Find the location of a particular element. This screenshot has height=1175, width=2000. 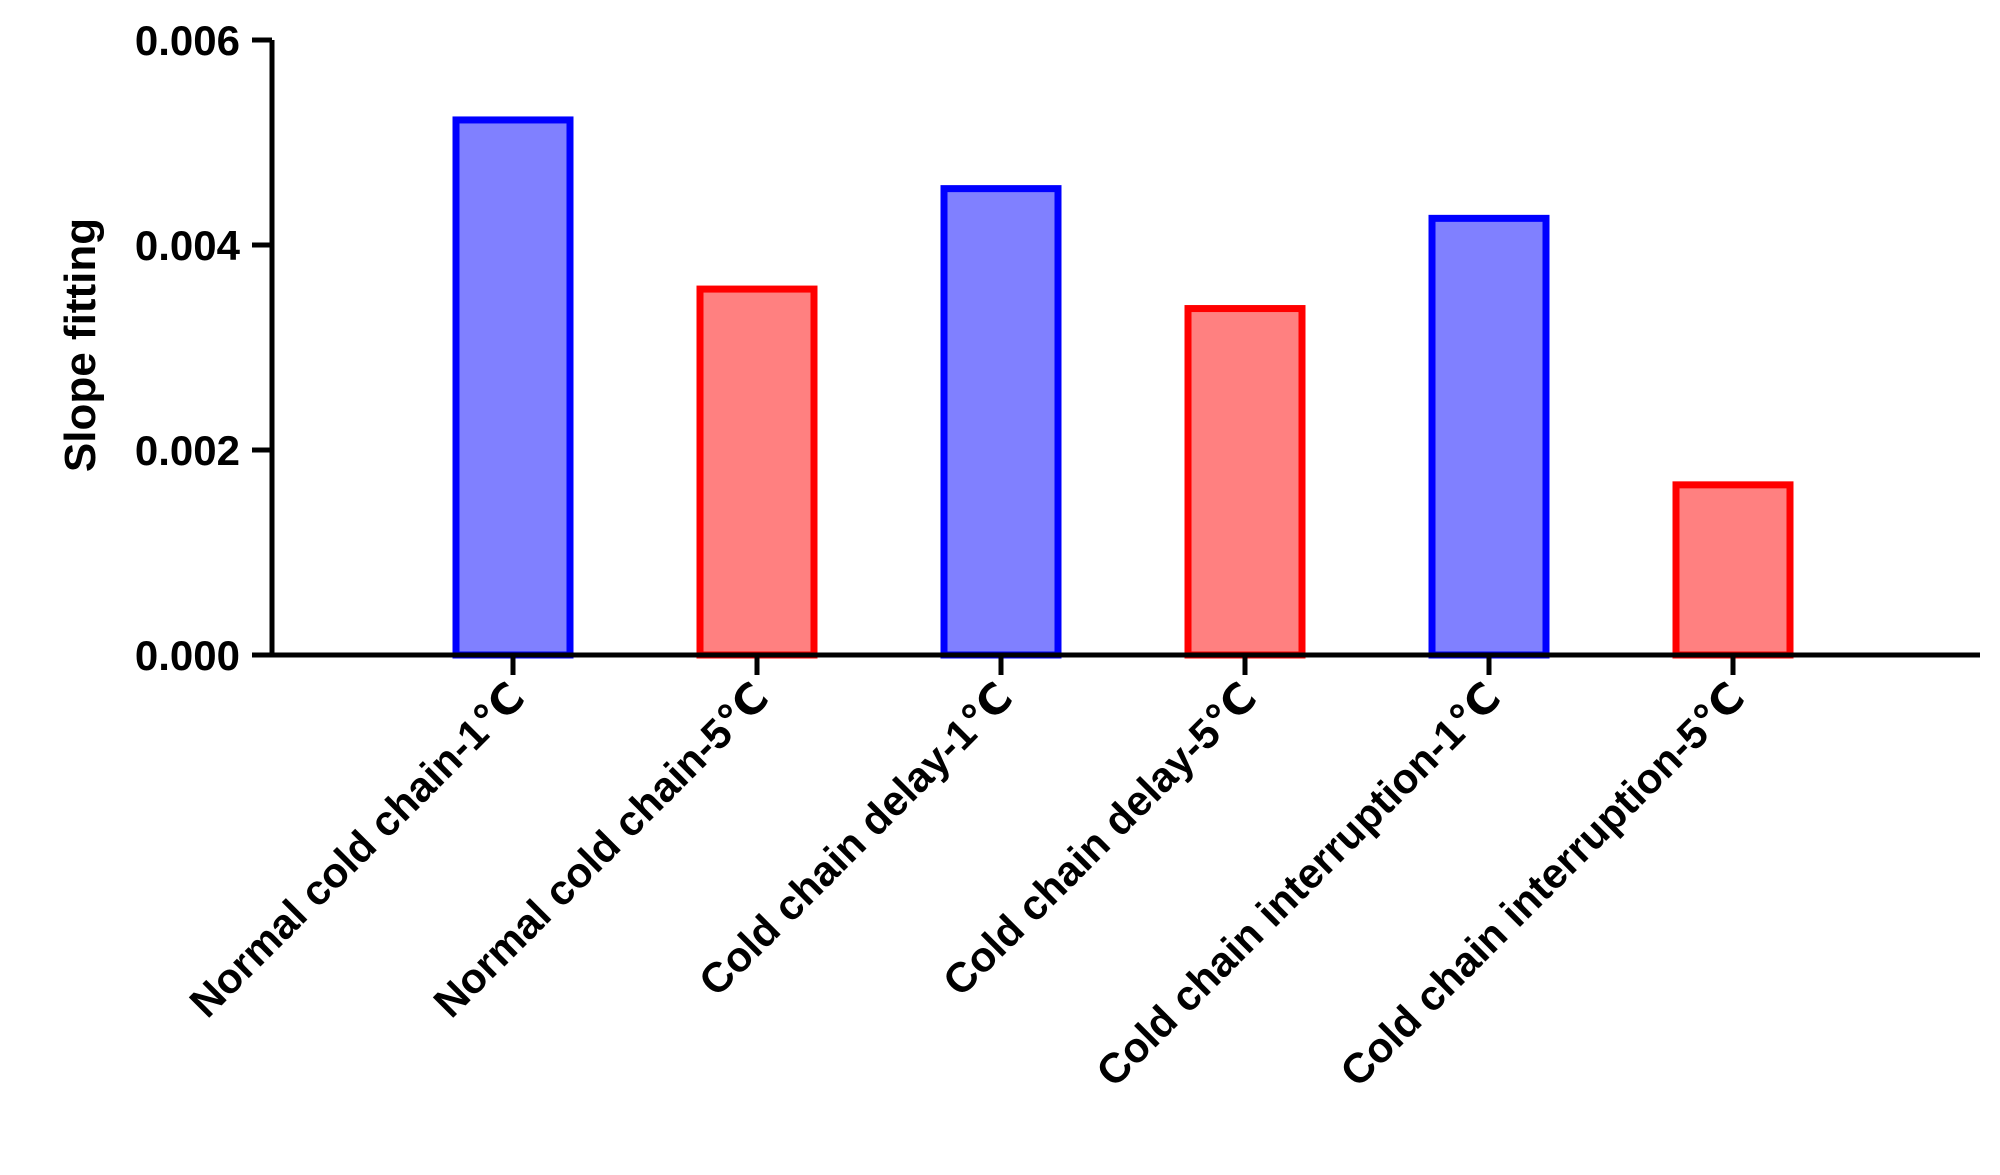

y-tick-label: 0.004 is located at coordinates (188, 245).